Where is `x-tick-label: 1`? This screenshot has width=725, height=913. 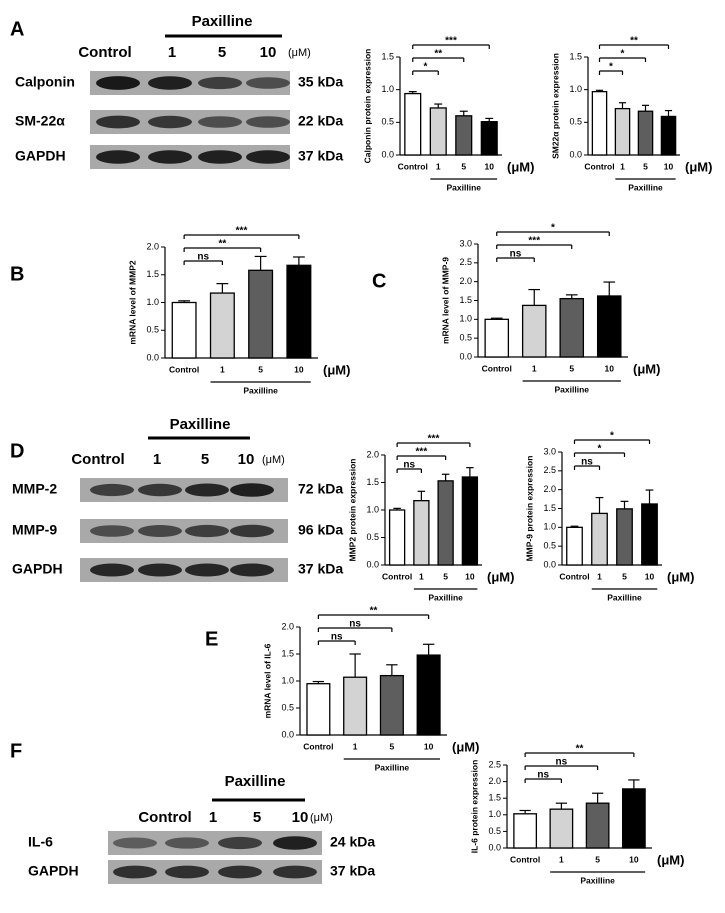
x-tick-label: 1 is located at coordinates (222, 369).